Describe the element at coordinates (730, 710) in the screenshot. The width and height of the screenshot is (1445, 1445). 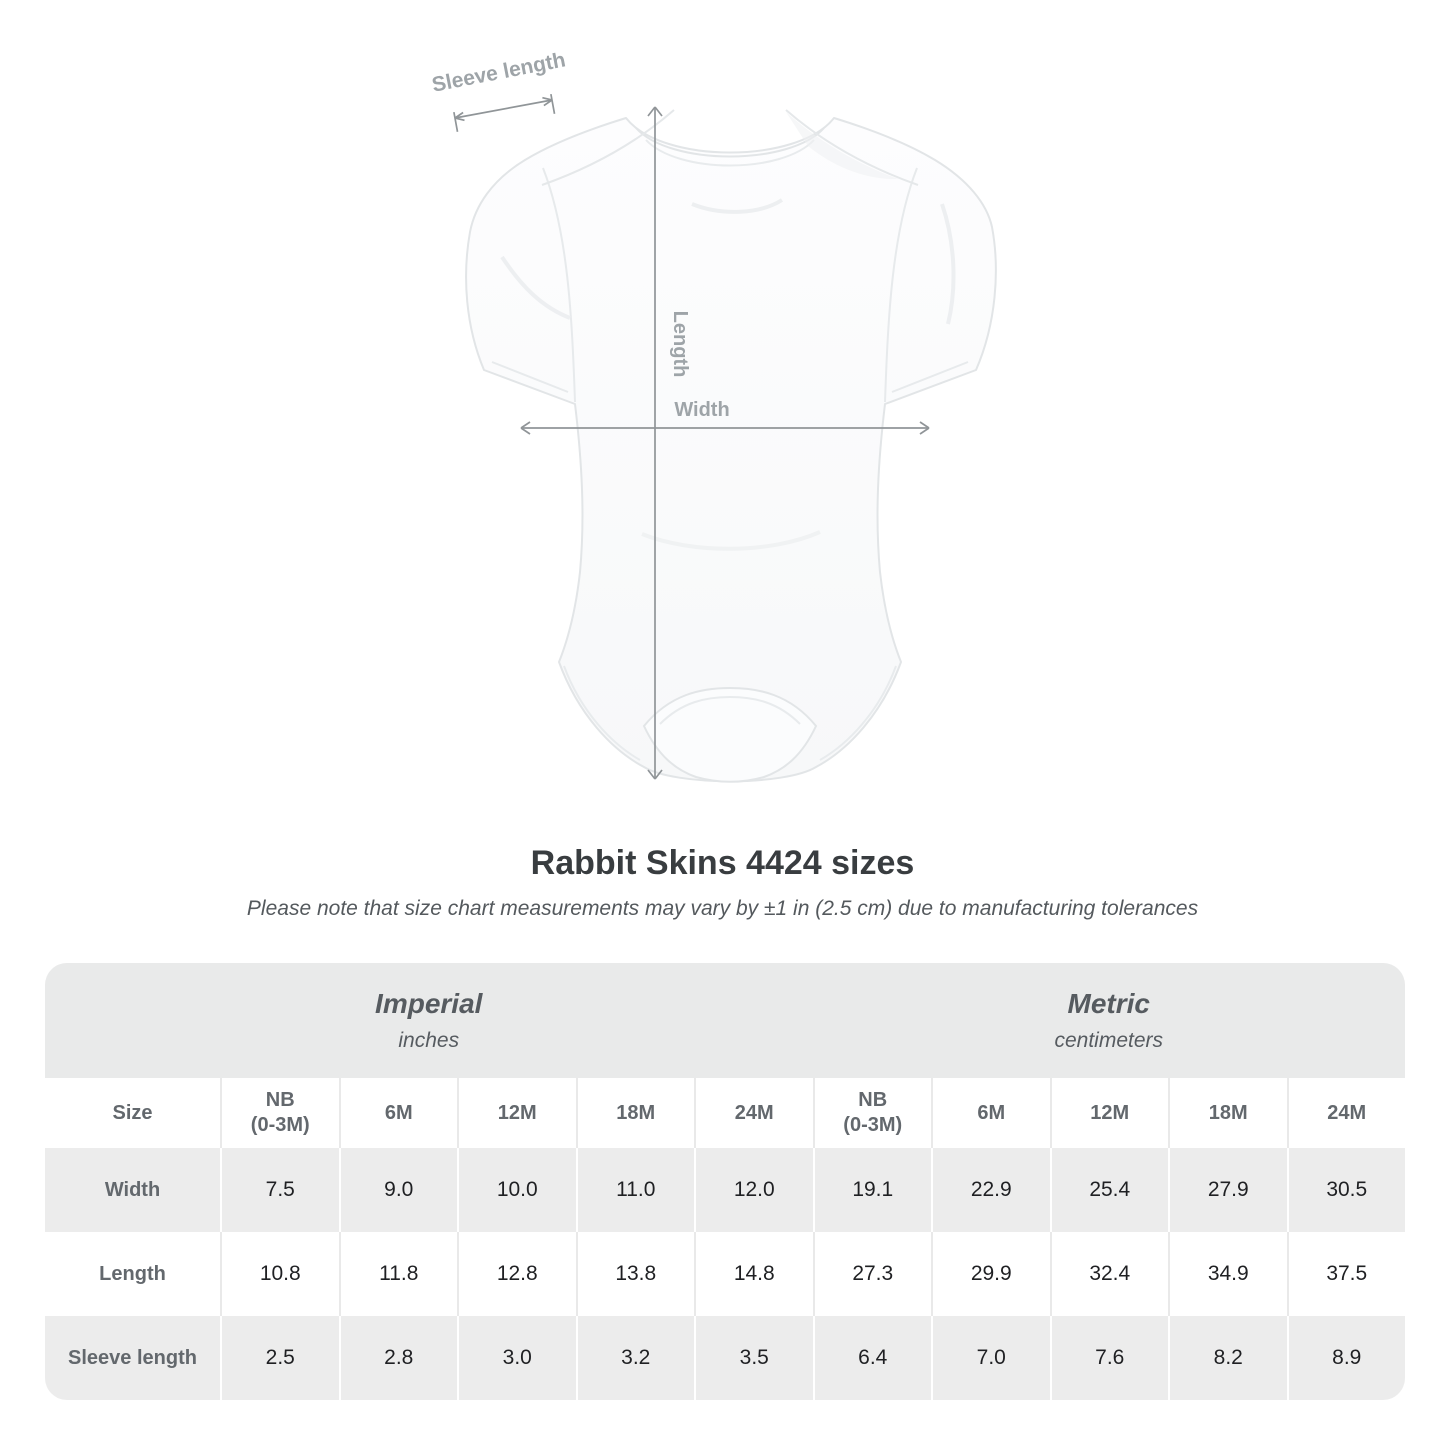
I see `snap-flap-seam` at that location.